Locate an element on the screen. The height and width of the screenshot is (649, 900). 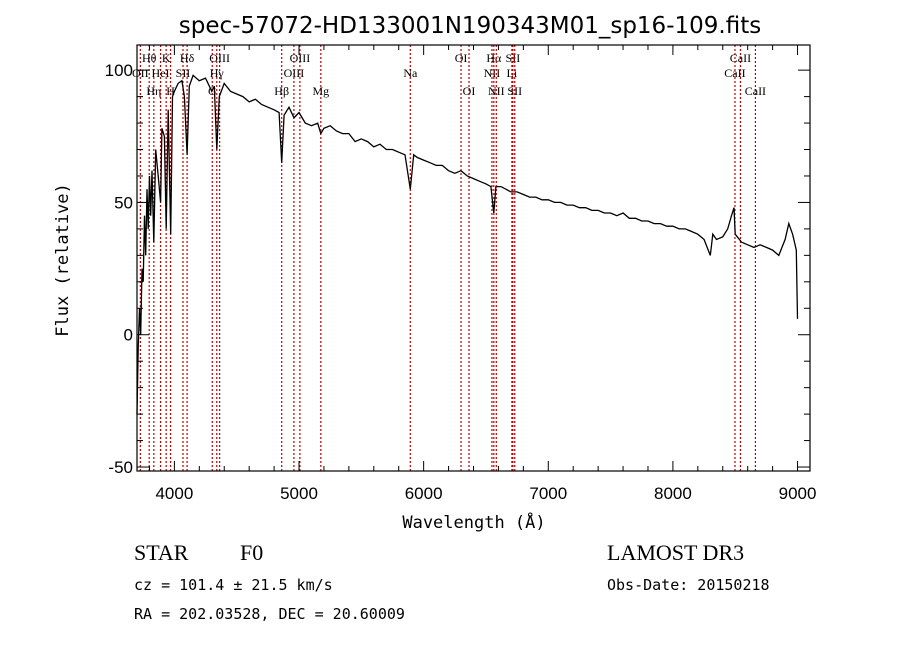
line-marker-label: Li is located at coordinates (512, 73).